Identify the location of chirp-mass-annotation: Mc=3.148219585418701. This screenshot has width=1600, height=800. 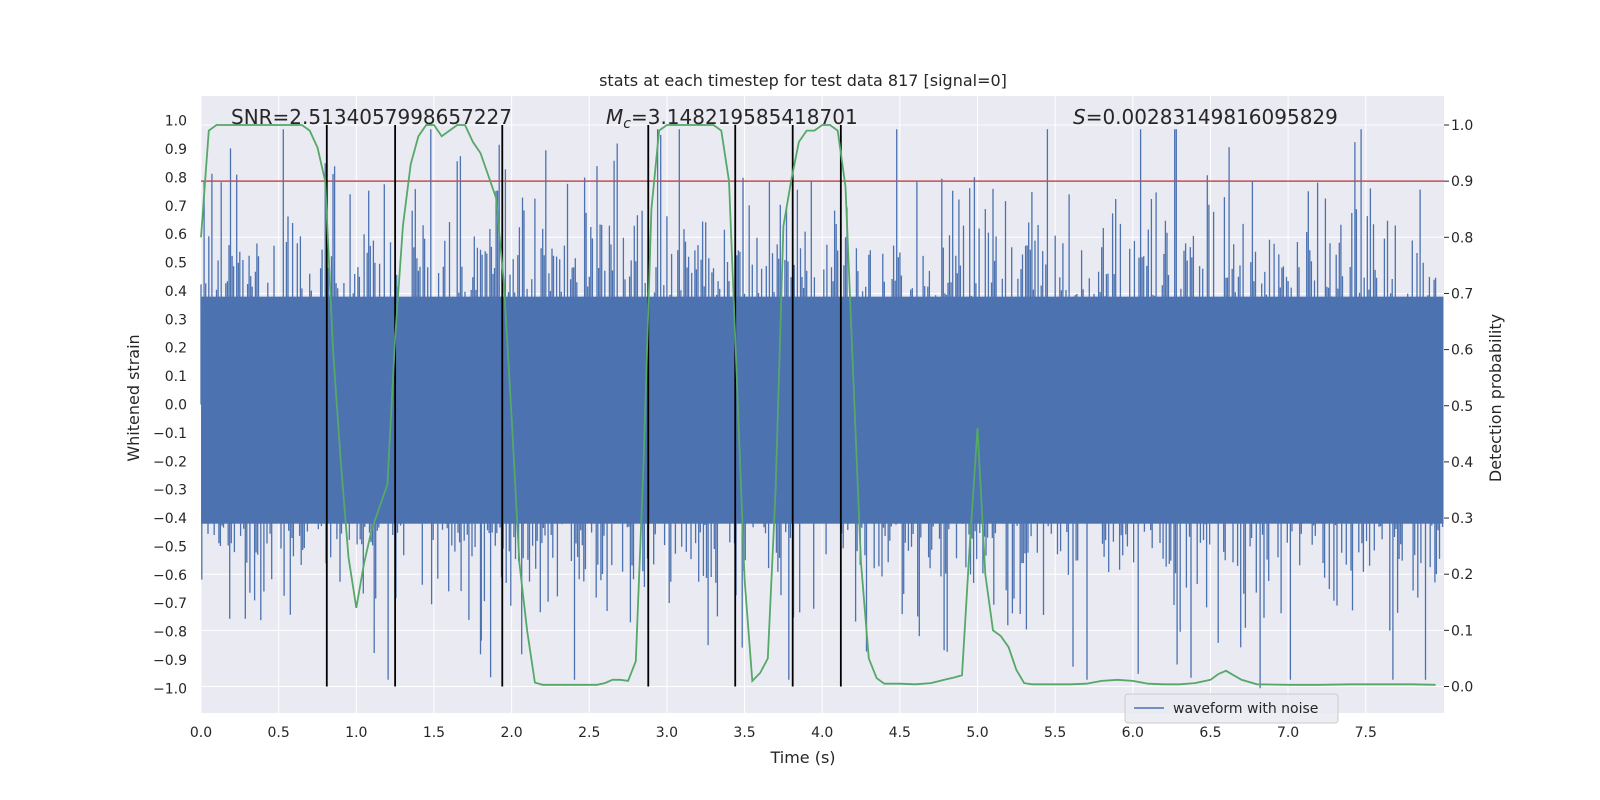
(732, 118).